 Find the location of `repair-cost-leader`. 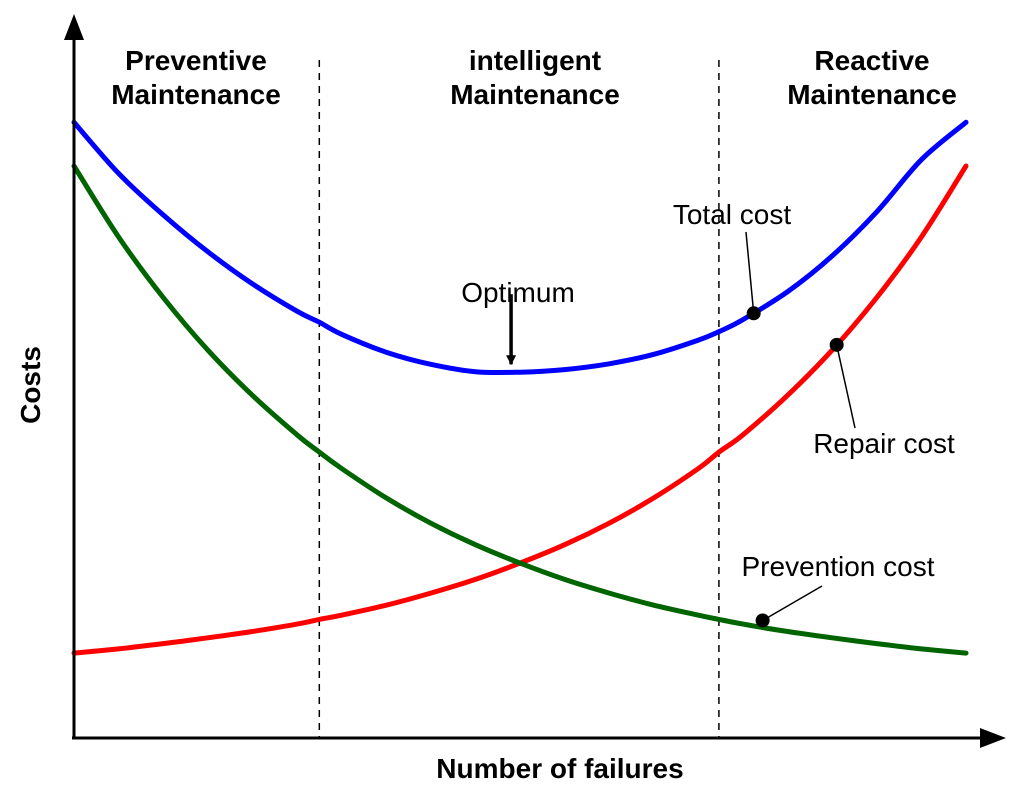

repair-cost-leader is located at coordinates (845, 386).